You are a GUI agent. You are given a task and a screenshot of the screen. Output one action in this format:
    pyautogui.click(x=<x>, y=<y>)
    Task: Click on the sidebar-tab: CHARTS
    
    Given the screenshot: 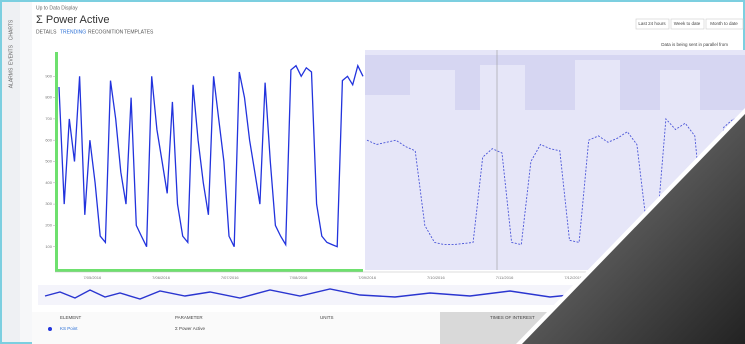 What is the action you would take?
    pyautogui.click(x=11, y=29)
    